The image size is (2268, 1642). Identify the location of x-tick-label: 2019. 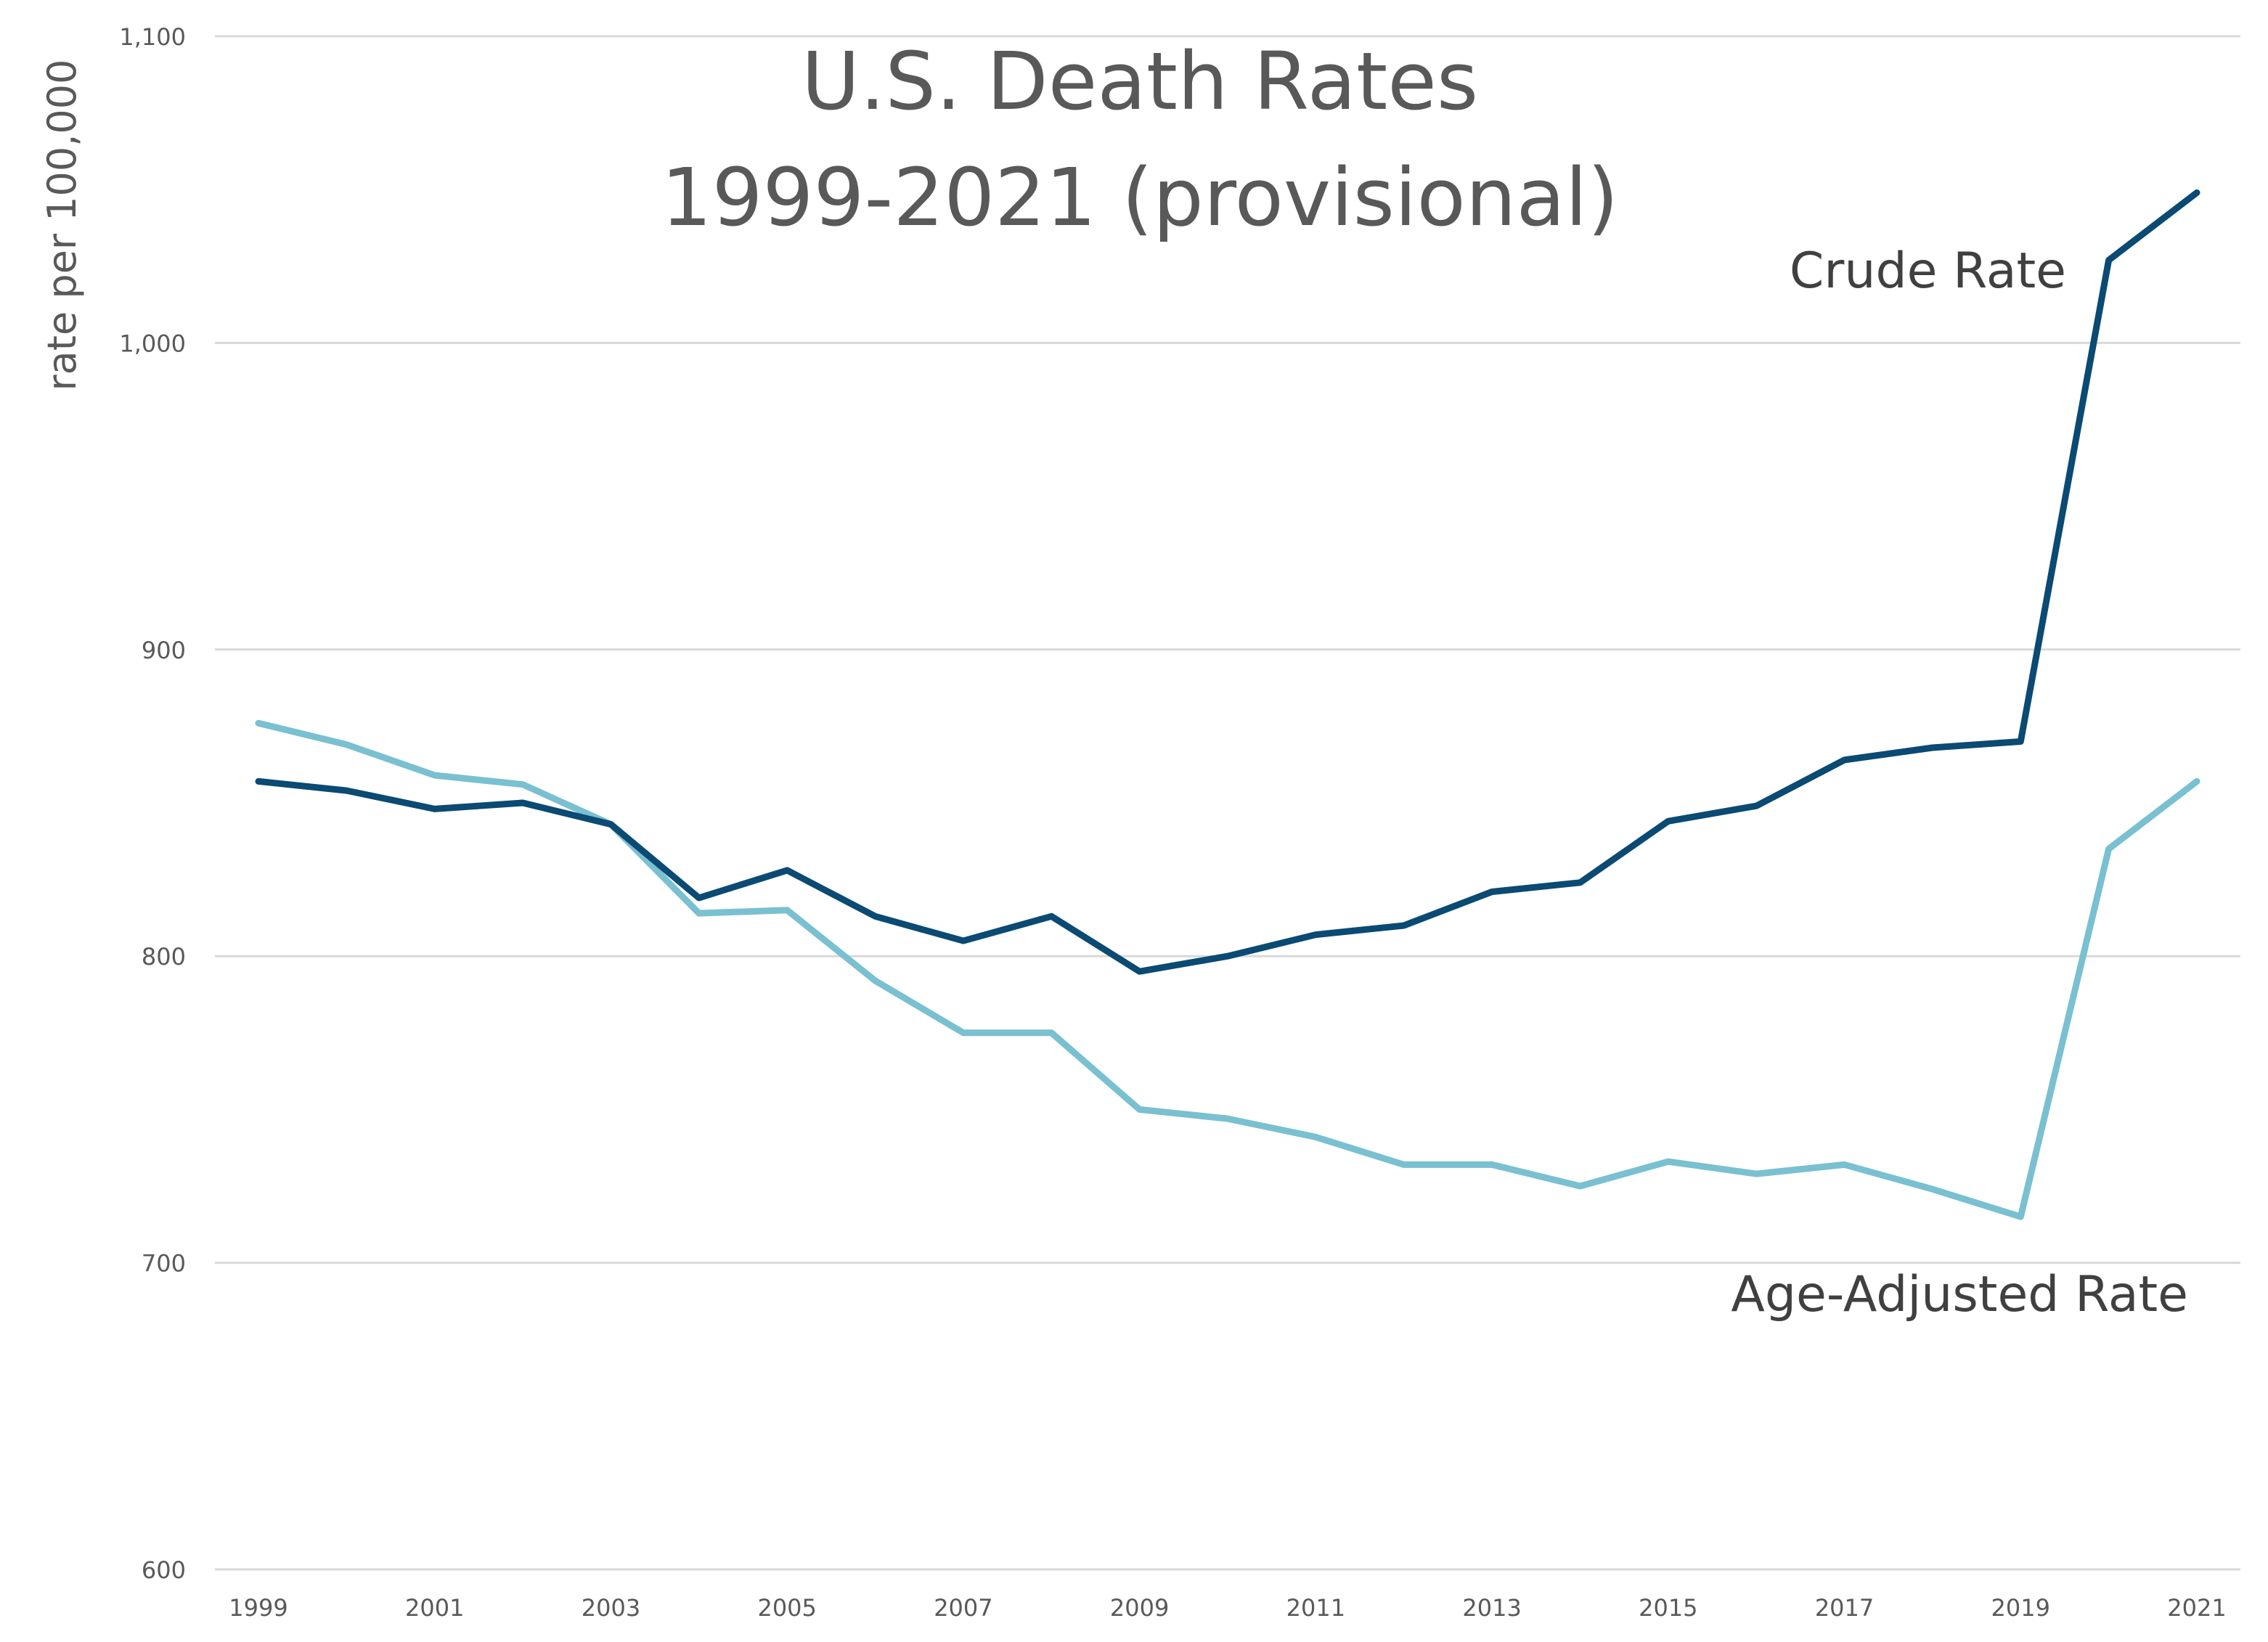
(2020, 1608).